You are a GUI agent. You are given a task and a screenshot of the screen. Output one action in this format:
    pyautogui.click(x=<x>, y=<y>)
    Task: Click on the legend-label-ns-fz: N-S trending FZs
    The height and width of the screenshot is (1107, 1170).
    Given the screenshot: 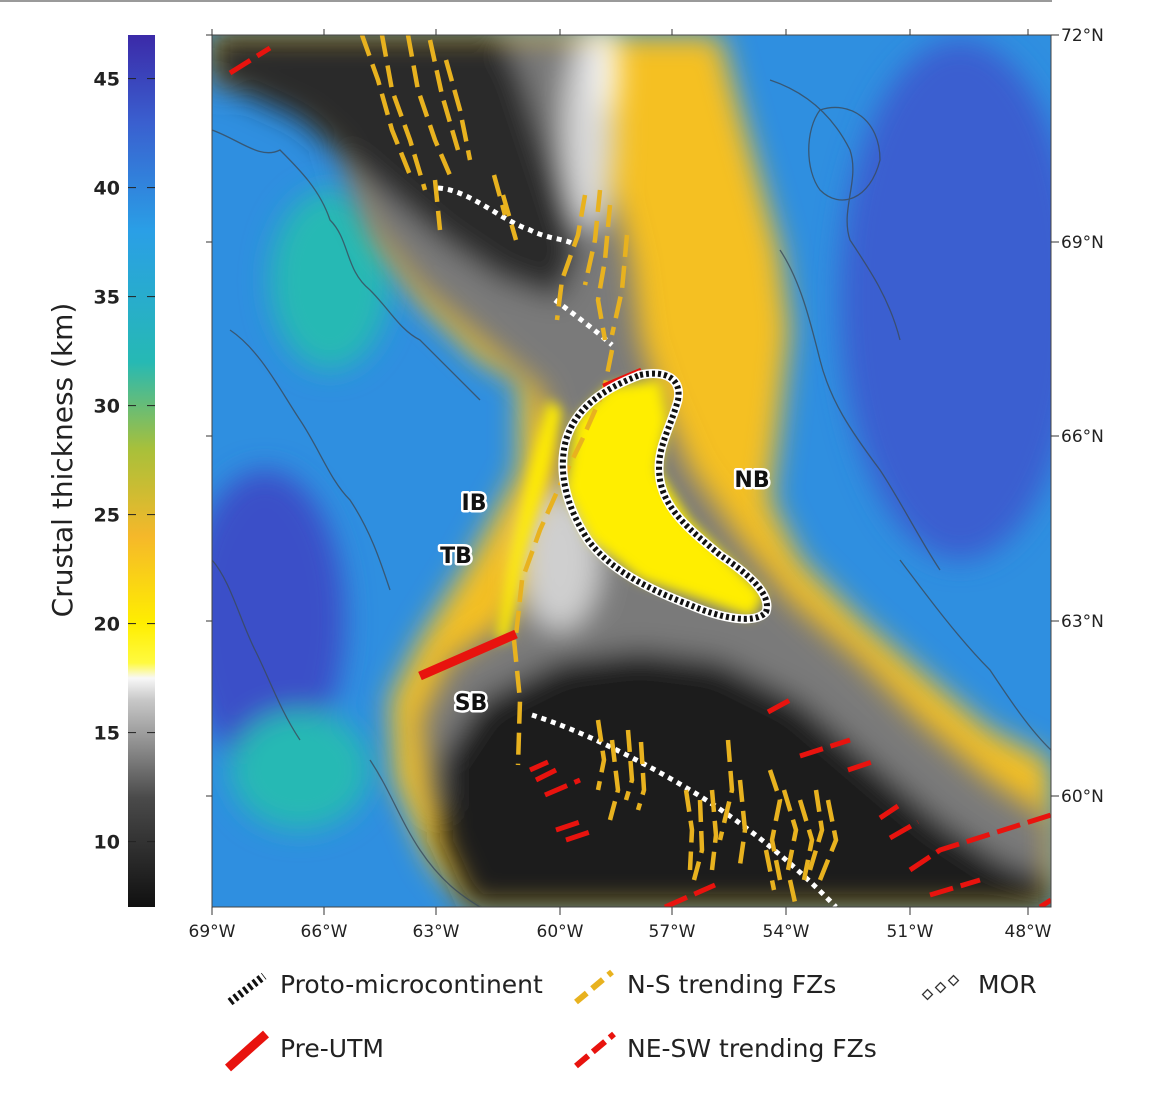 What is the action you would take?
    pyautogui.click(x=732, y=984)
    